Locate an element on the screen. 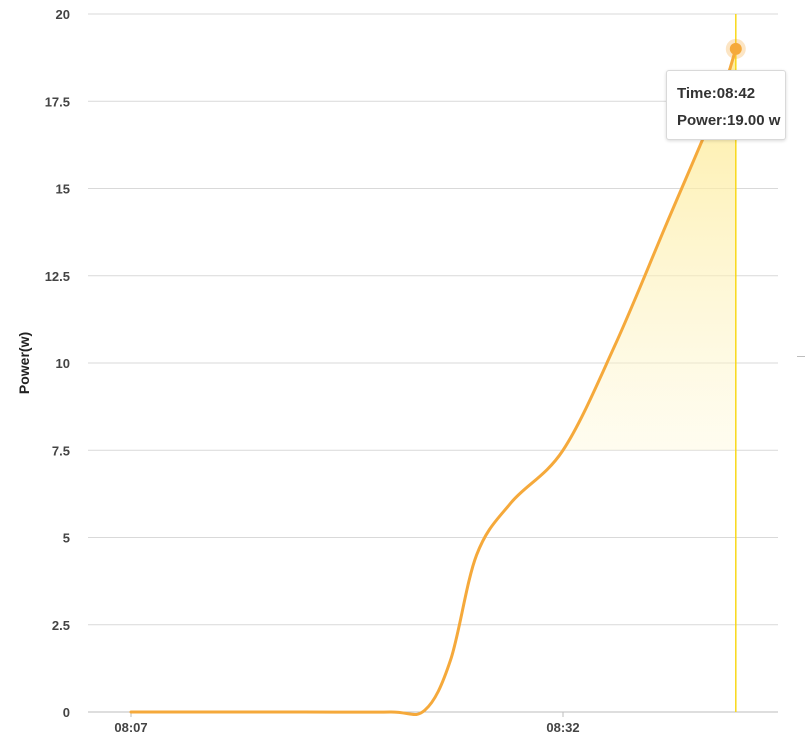  x-tick-label: 08:07 is located at coordinates (130, 727).